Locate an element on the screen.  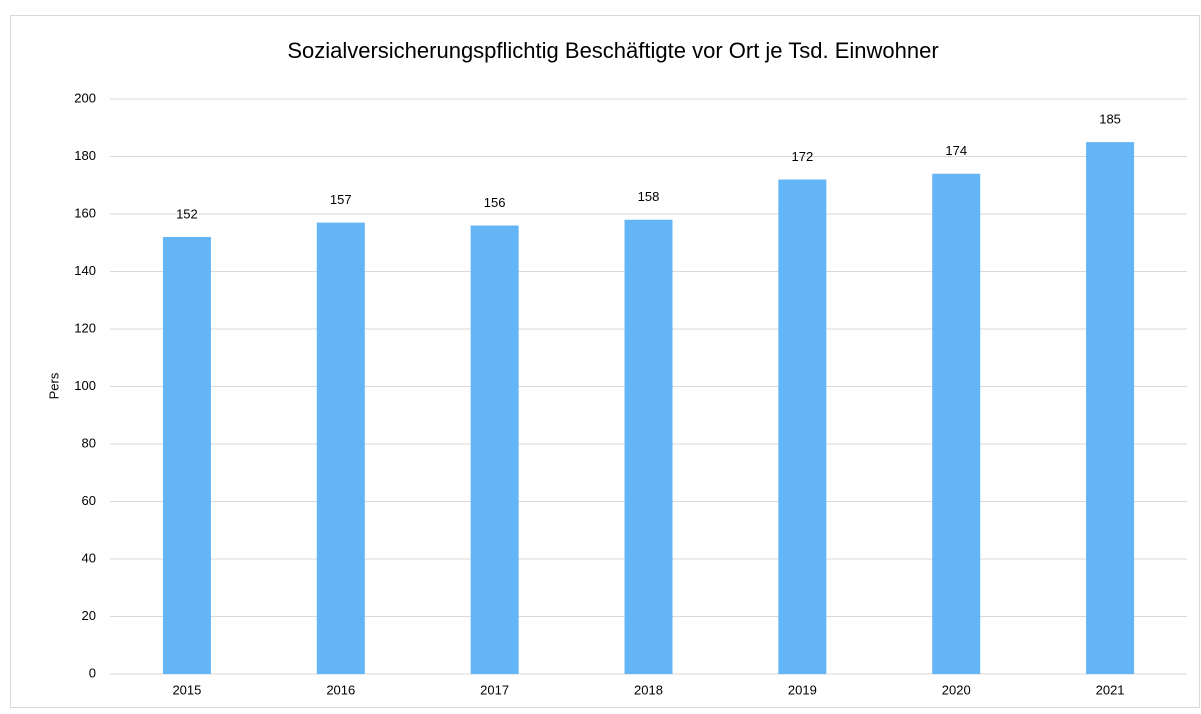
data-label: 152 is located at coordinates (187, 213).